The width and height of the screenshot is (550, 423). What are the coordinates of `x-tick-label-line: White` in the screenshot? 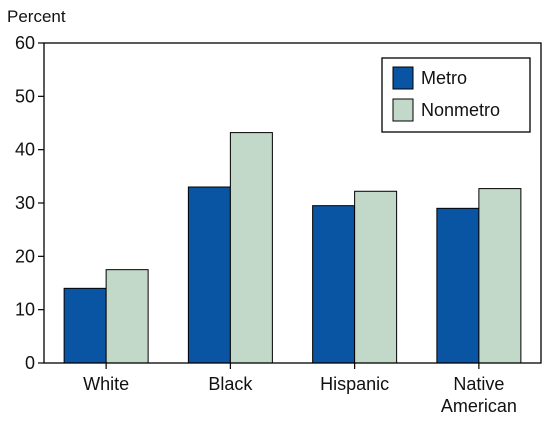 It's located at (106, 384).